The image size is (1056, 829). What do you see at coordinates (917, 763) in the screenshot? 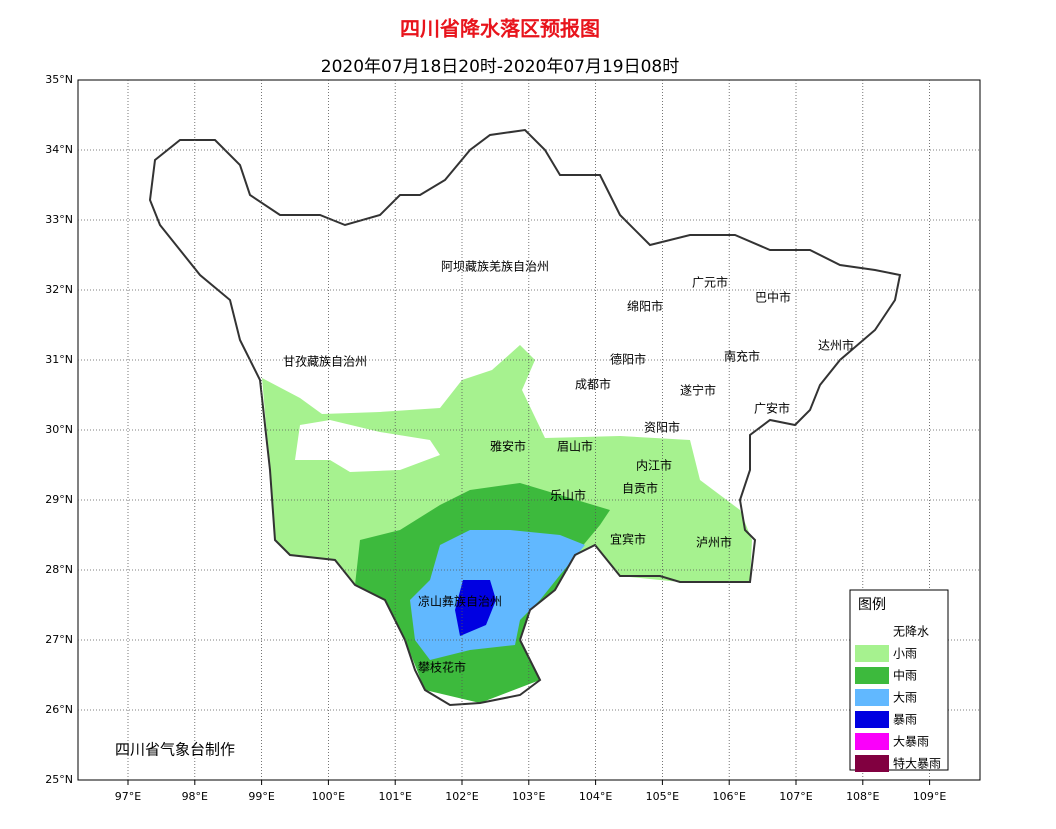
I see `legend-label: 特大暴雨` at bounding box center [917, 763].